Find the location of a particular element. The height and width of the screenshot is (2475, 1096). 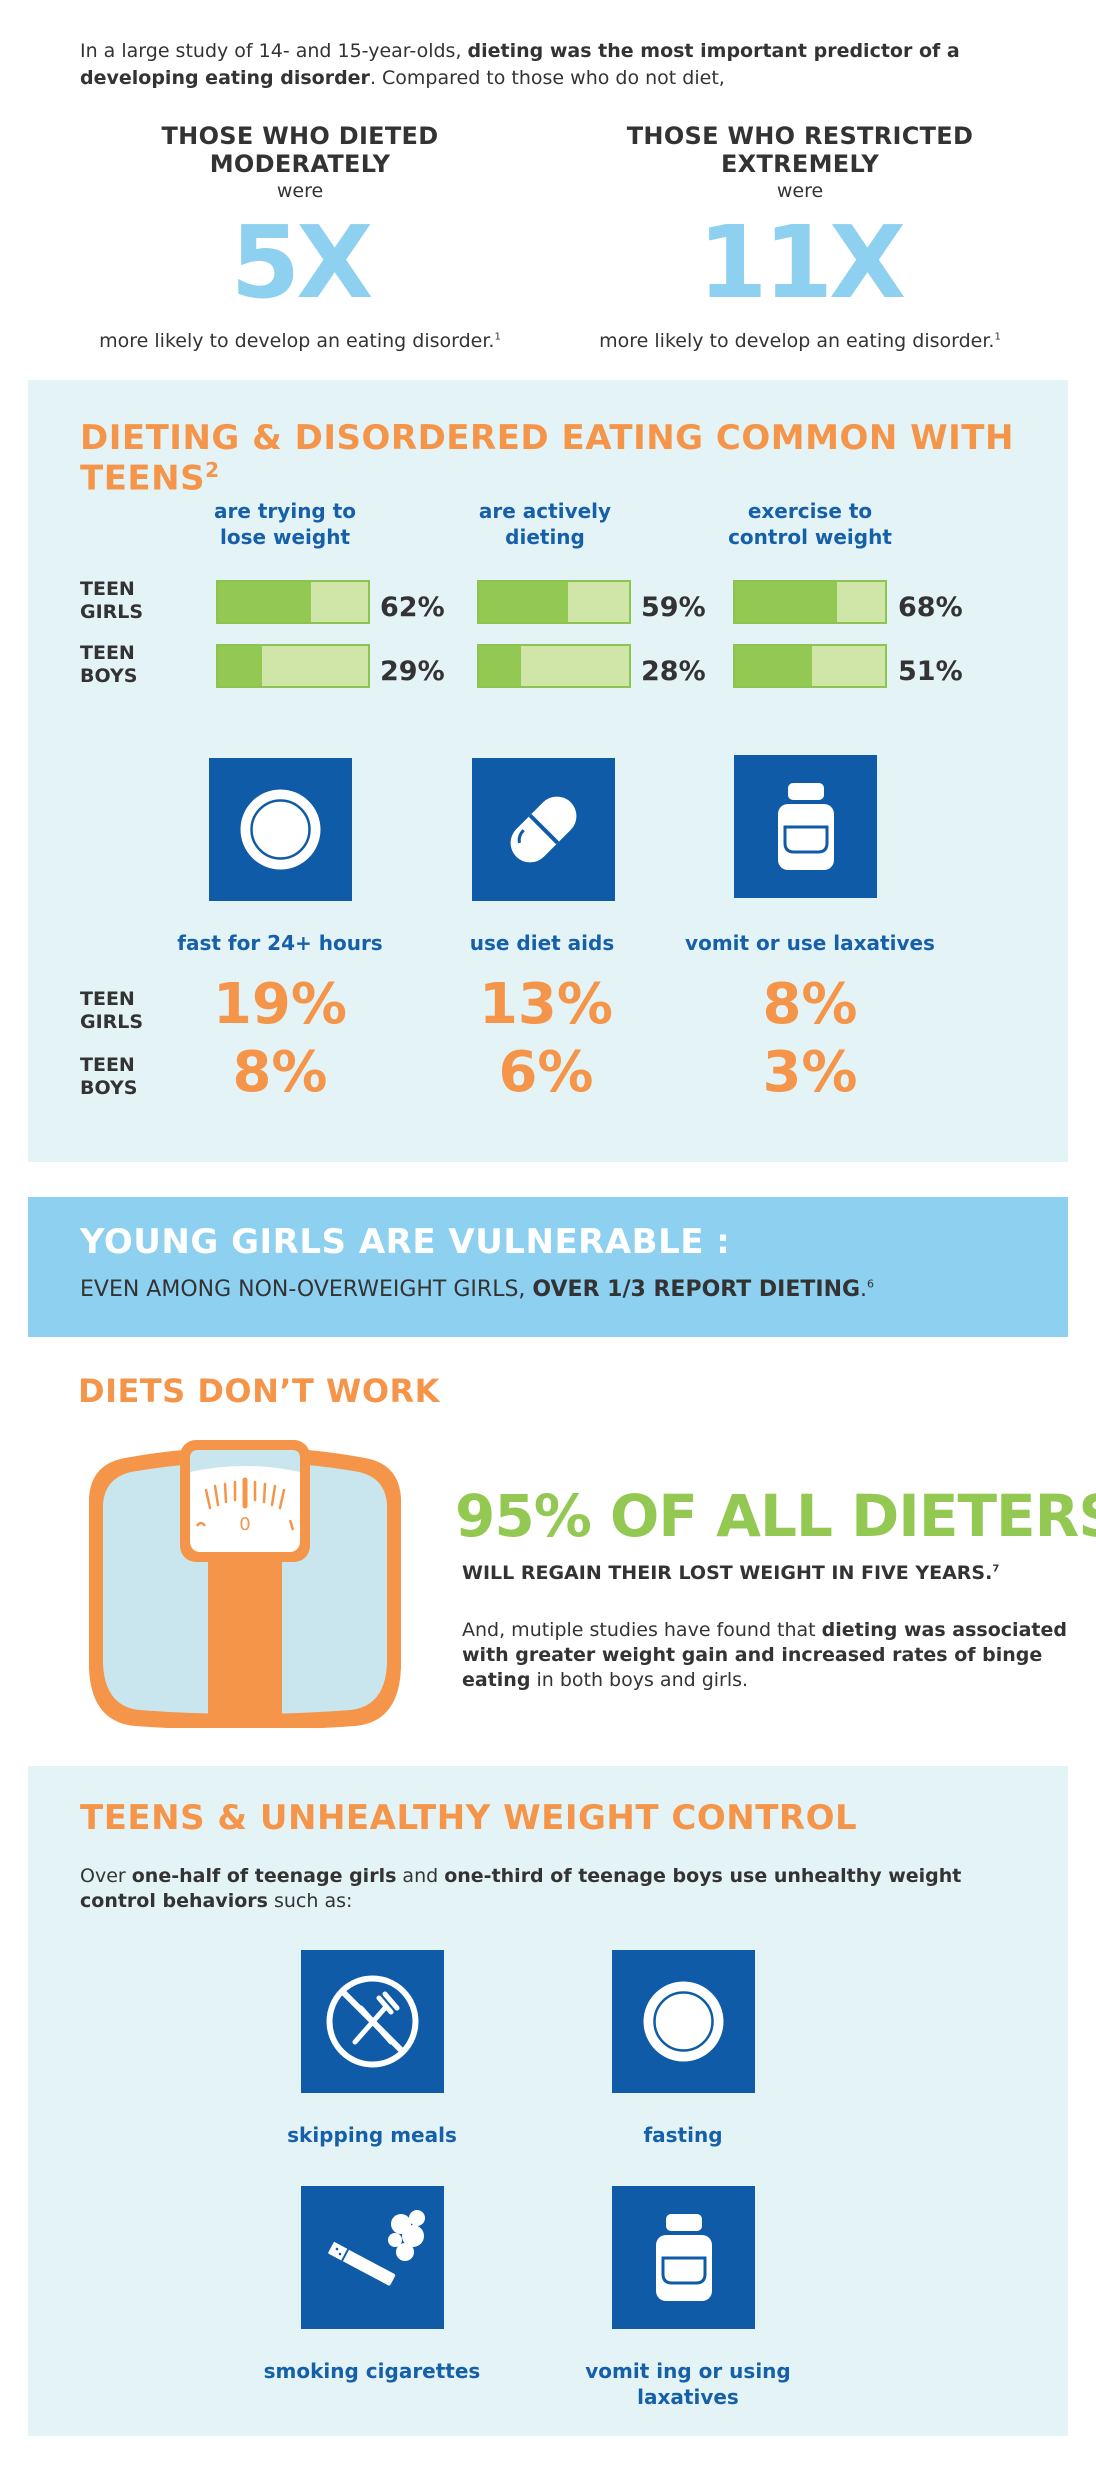

pct-girls-dieting: 59% is located at coordinates (673, 607).